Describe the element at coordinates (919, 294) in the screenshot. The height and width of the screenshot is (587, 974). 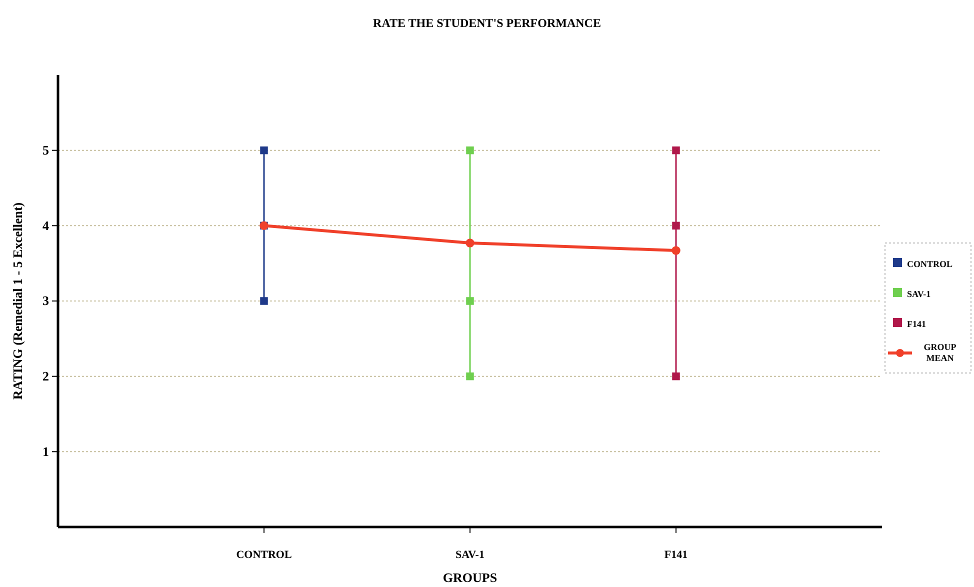
I see `legend-label: SAV-1` at that location.